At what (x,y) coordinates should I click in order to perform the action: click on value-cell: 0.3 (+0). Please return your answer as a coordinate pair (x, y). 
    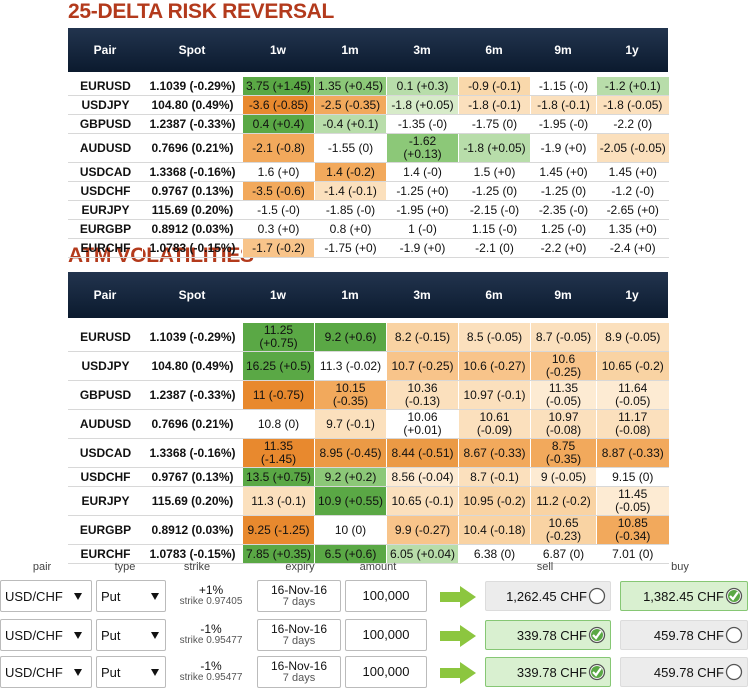
    Looking at the image, I should click on (278, 229).